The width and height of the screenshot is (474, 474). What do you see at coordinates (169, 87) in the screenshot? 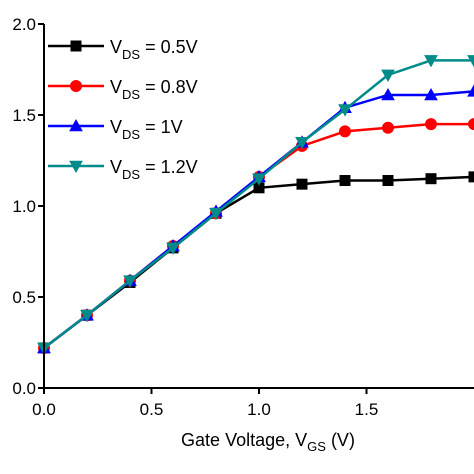
I see `legend-label-value: = 0.8V` at bounding box center [169, 87].